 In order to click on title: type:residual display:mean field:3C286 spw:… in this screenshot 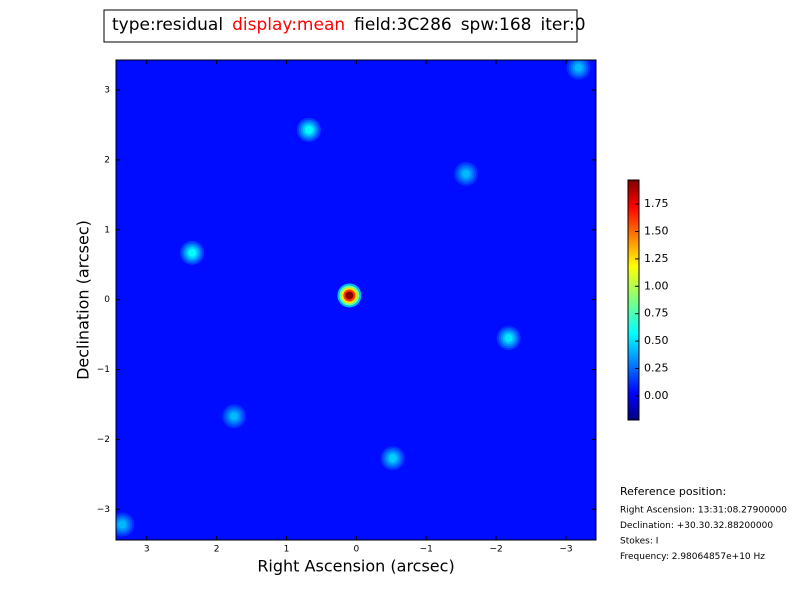, I will do `click(349, 25)`.